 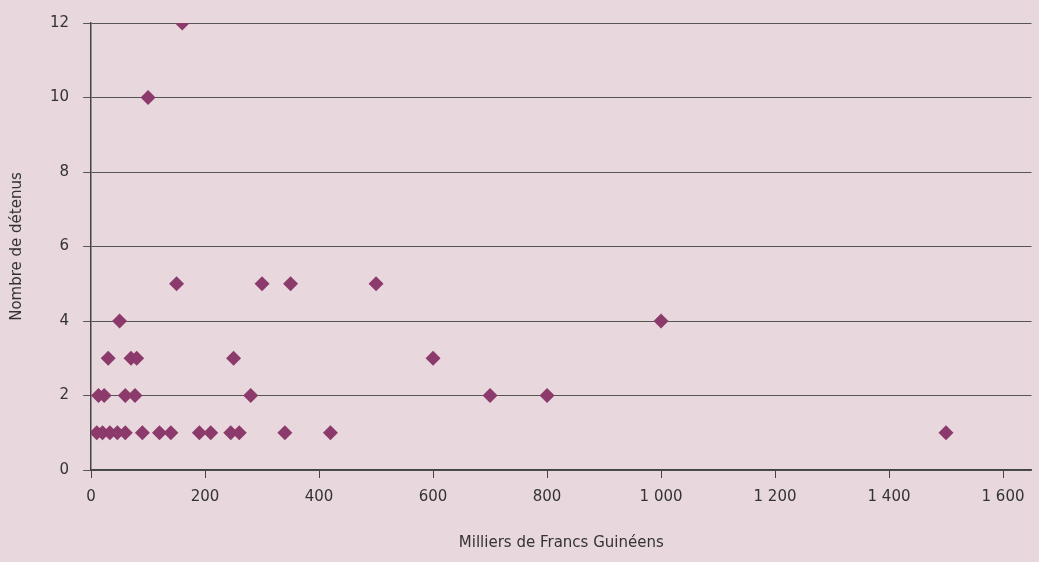 What do you see at coordinates (889, 495) in the screenshot?
I see `x-tick-label: 1 400` at bounding box center [889, 495].